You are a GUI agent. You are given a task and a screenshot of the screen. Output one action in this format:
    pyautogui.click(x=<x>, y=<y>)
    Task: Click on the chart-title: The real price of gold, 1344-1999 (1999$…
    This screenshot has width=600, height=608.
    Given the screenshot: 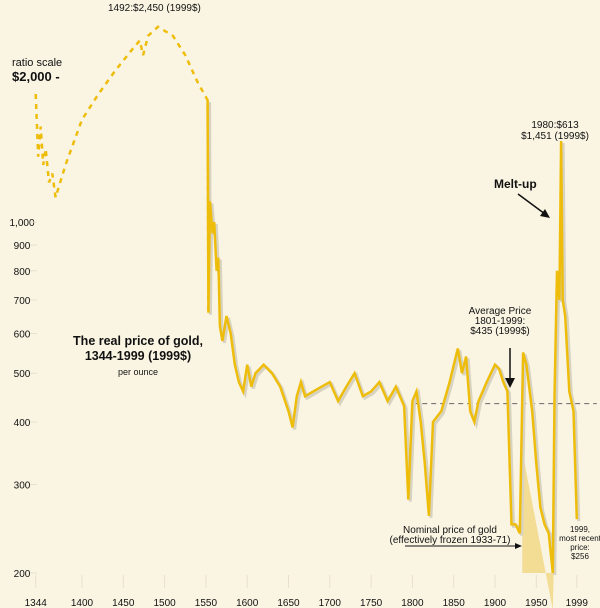 What is the action you would take?
    pyautogui.click(x=138, y=348)
    